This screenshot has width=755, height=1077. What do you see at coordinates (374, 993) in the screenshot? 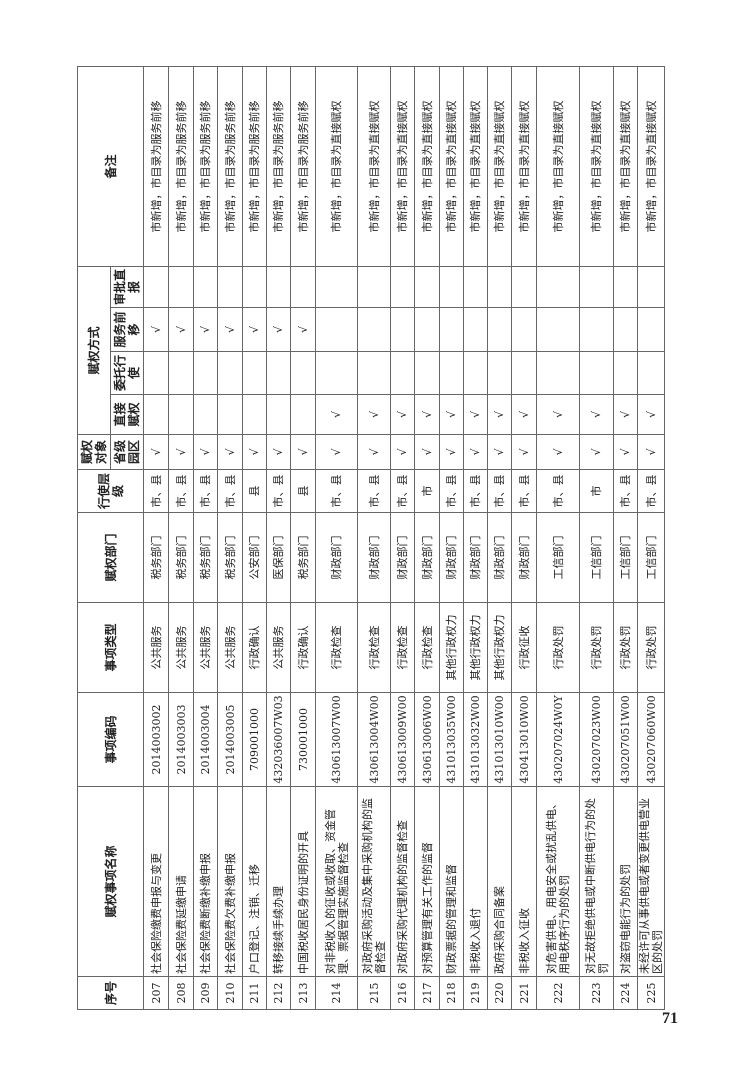
I see `cell-seq: 215` at bounding box center [374, 993].